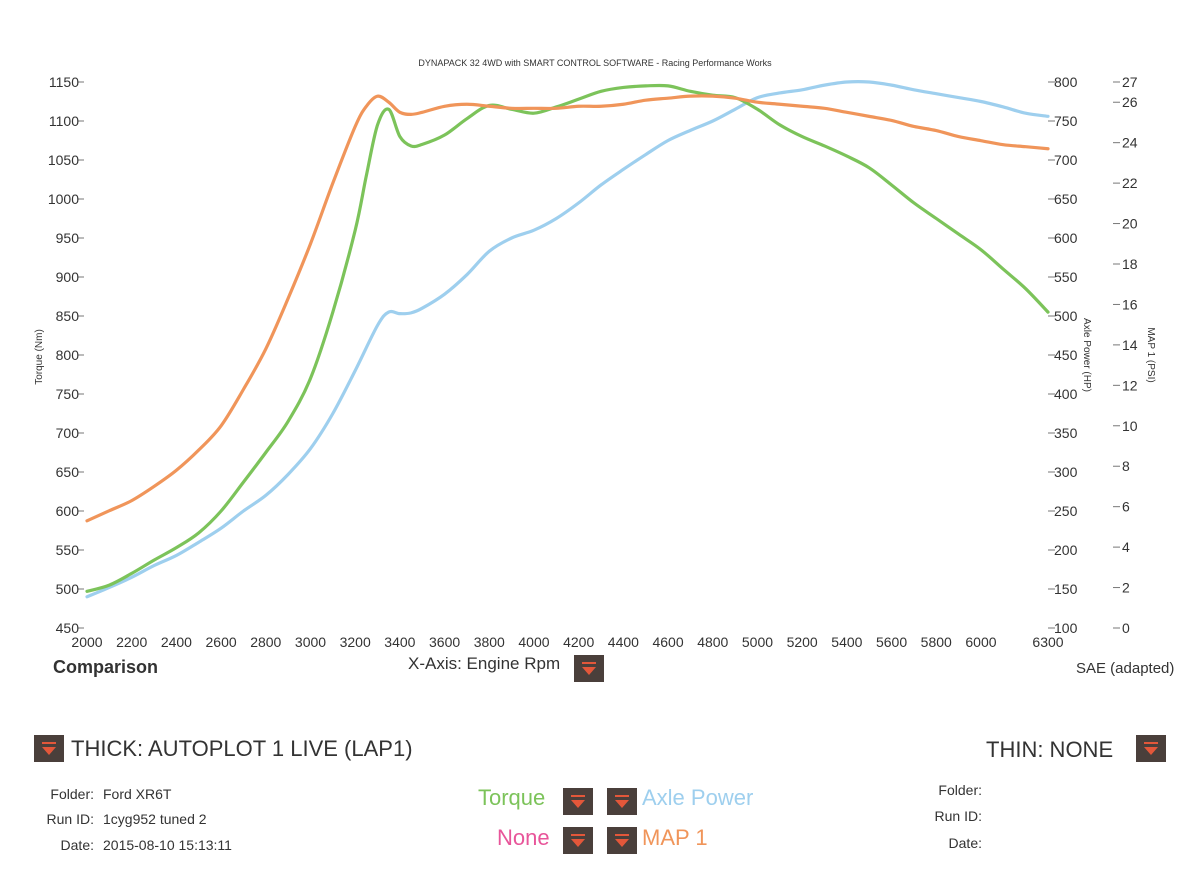 Image resolution: width=1200 pixels, height=873 pixels. What do you see at coordinates (242, 748) in the screenshot?
I see `thick-run-label: THICK: AUTOPLOT 1 LIVE (LAP1)` at bounding box center [242, 748].